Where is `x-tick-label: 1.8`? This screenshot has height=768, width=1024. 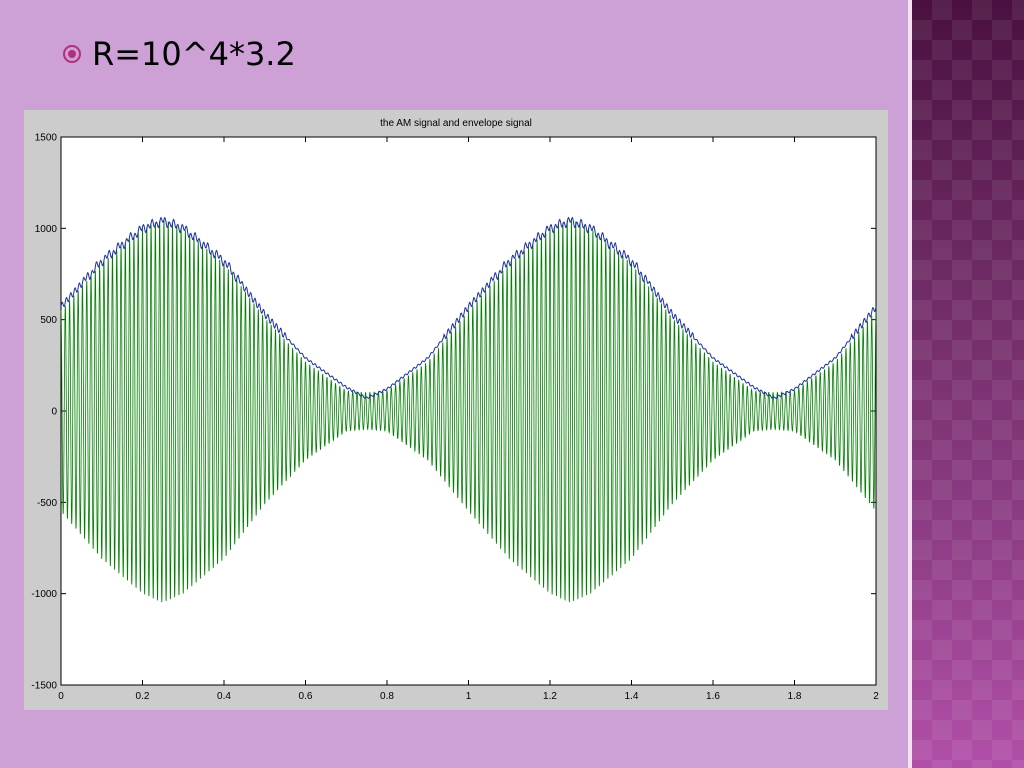
x-tick-label: 1.8 is located at coordinates (795, 696).